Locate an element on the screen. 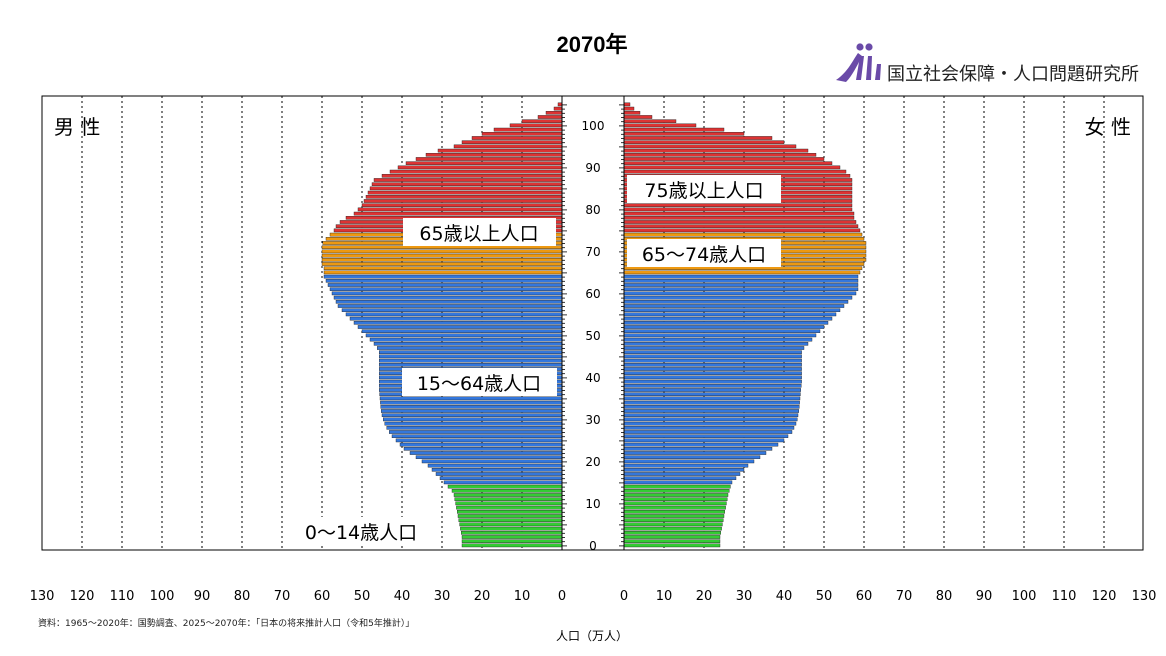 This screenshot has height=656, width=1166. age-tick-label: 50 is located at coordinates (592, 336).